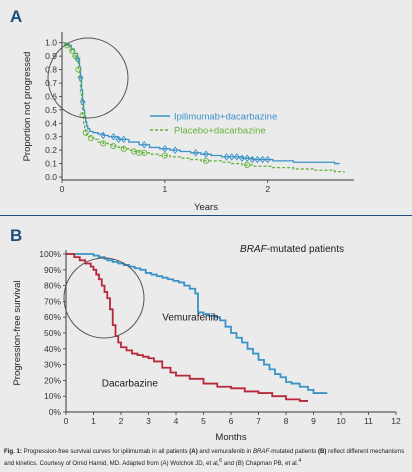 This screenshot has width=412, height=472. Describe the element at coordinates (51, 96) in the screenshot. I see `panel-a-y-tick-label: 0.6` at that location.